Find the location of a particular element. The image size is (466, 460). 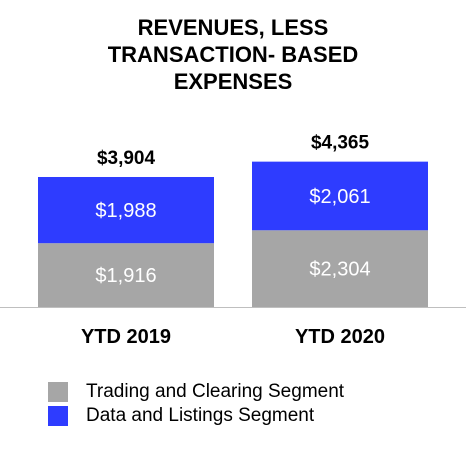

total-label-ytd-2019: $3,904 is located at coordinates (126, 158).